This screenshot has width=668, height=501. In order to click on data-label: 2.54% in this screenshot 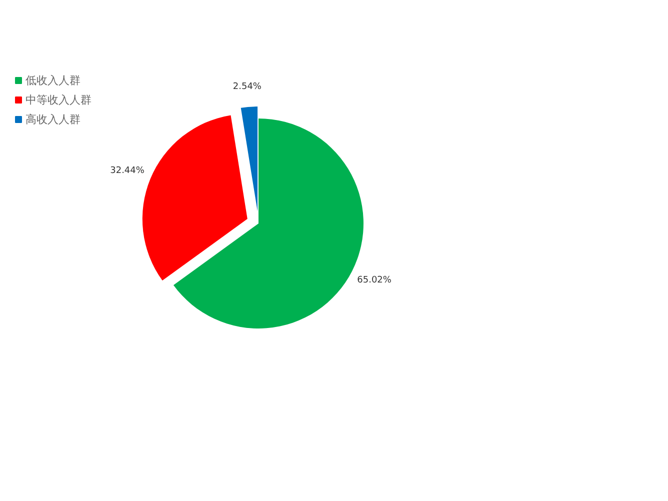, I will do `click(247, 87)`.